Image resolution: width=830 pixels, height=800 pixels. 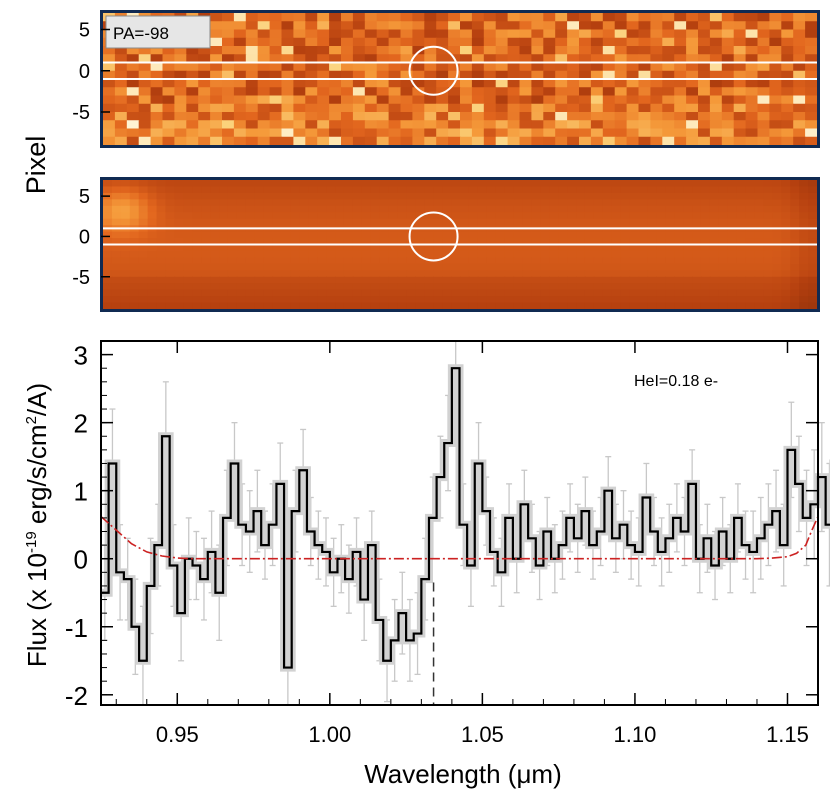 I want to click on x-axis-label: Wavelength (μm), so click(x=463, y=774).